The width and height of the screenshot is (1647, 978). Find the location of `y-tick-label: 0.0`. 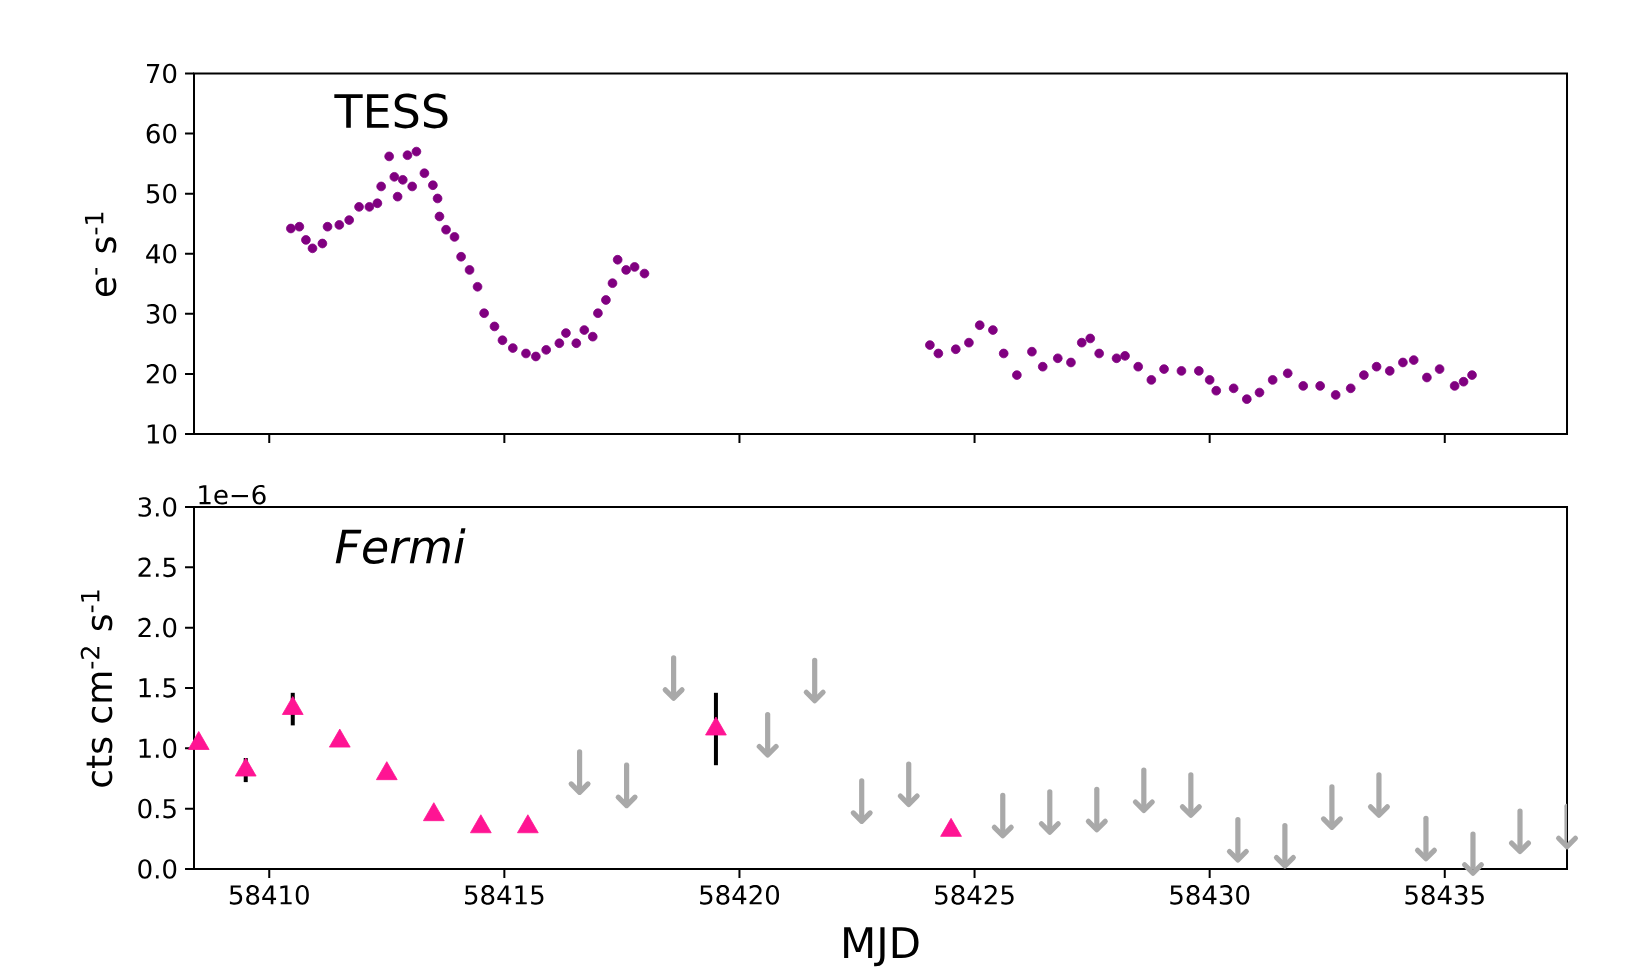

y-tick-label: 0.0 is located at coordinates (157, 869).